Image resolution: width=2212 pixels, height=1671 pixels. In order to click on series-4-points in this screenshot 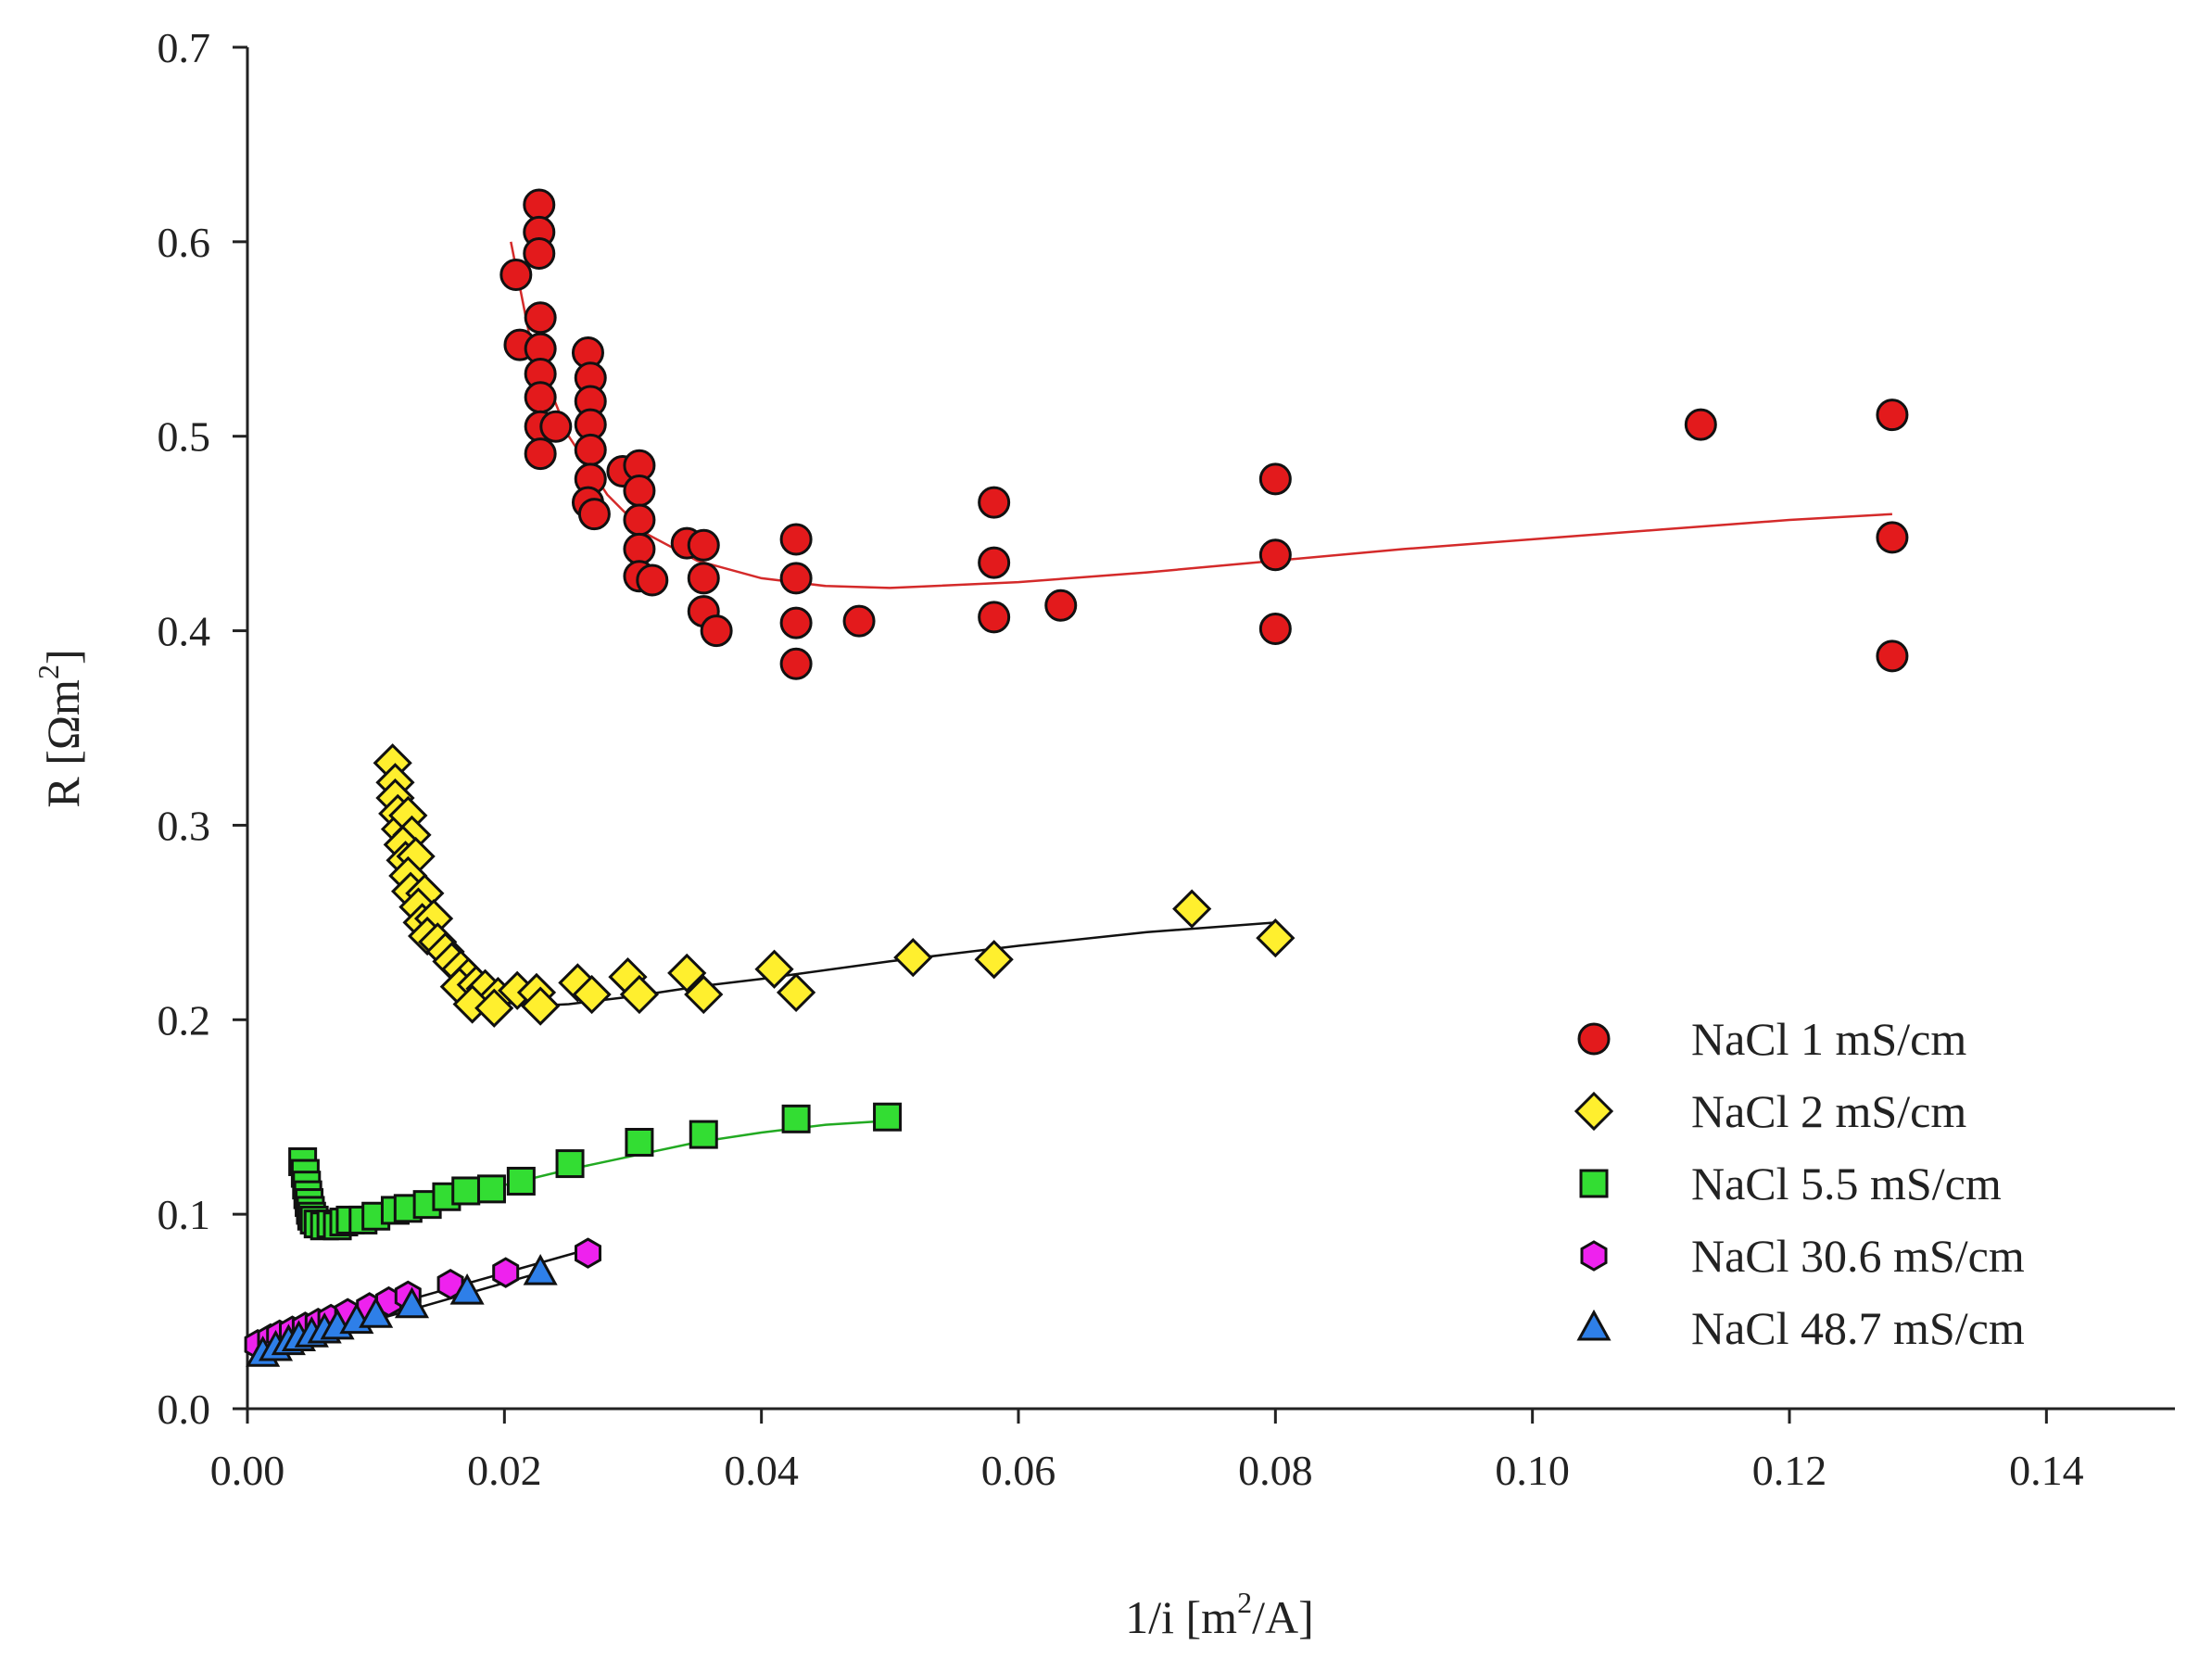, I will do `click(402, 1310)`.